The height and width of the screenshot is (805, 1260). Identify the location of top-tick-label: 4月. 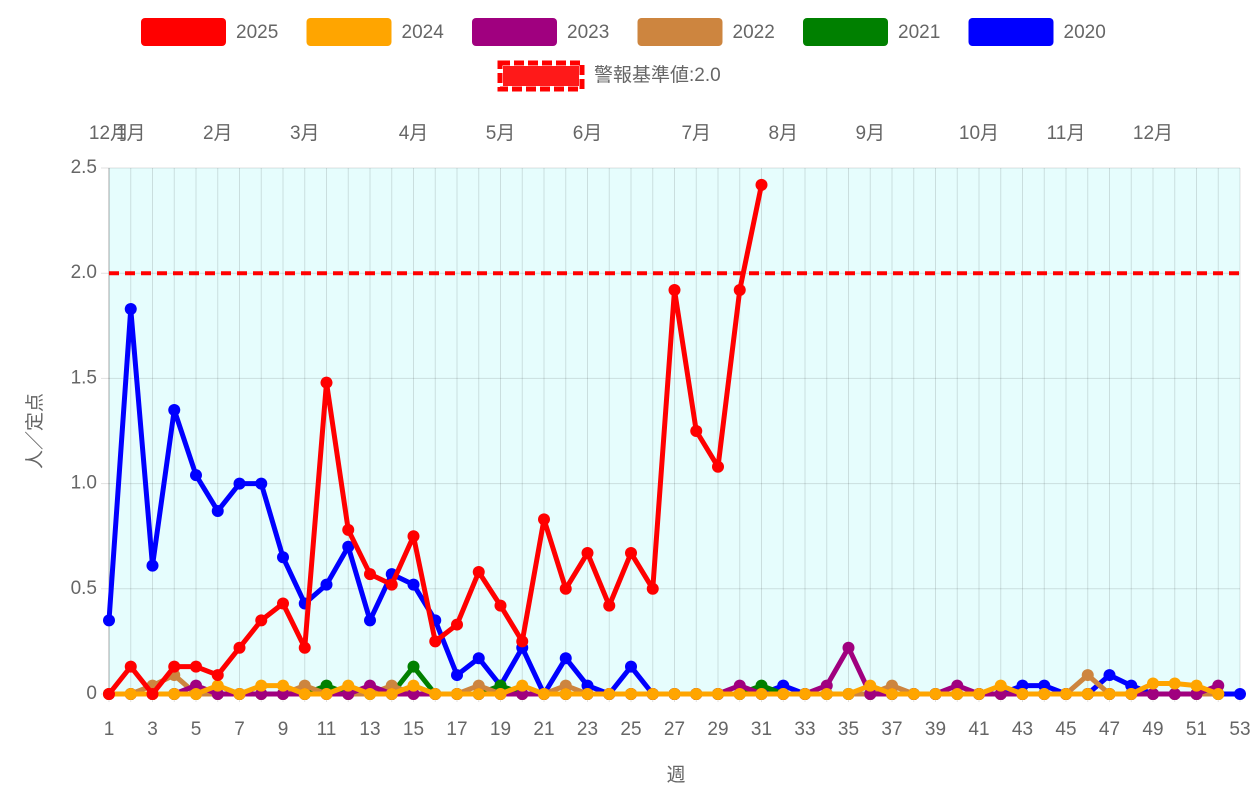
(414, 133).